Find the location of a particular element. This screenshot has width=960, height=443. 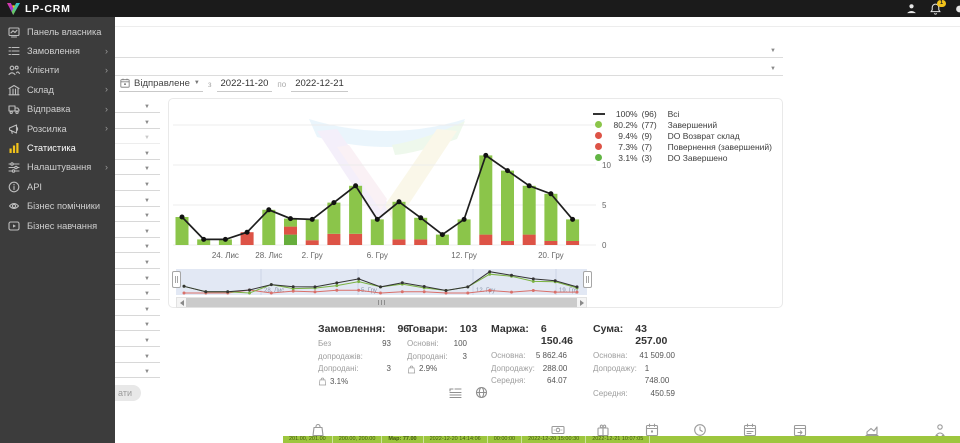

filter-select-5: ▼ is located at coordinates (124, 168).